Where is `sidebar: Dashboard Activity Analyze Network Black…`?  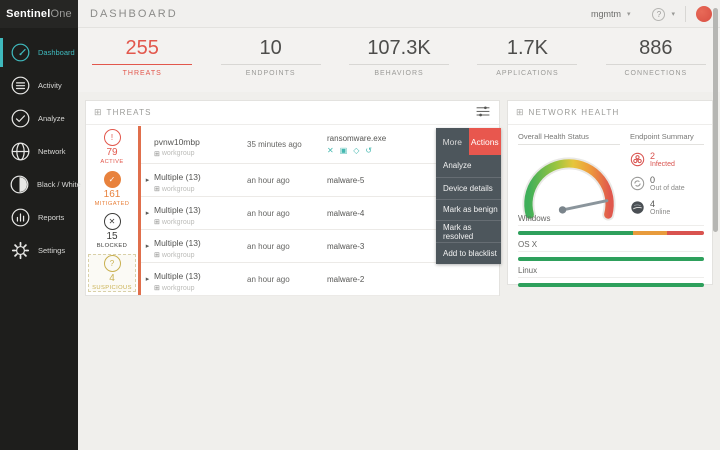 sidebar: Dashboard Activity Analyze Network Black… is located at coordinates (40, 239).